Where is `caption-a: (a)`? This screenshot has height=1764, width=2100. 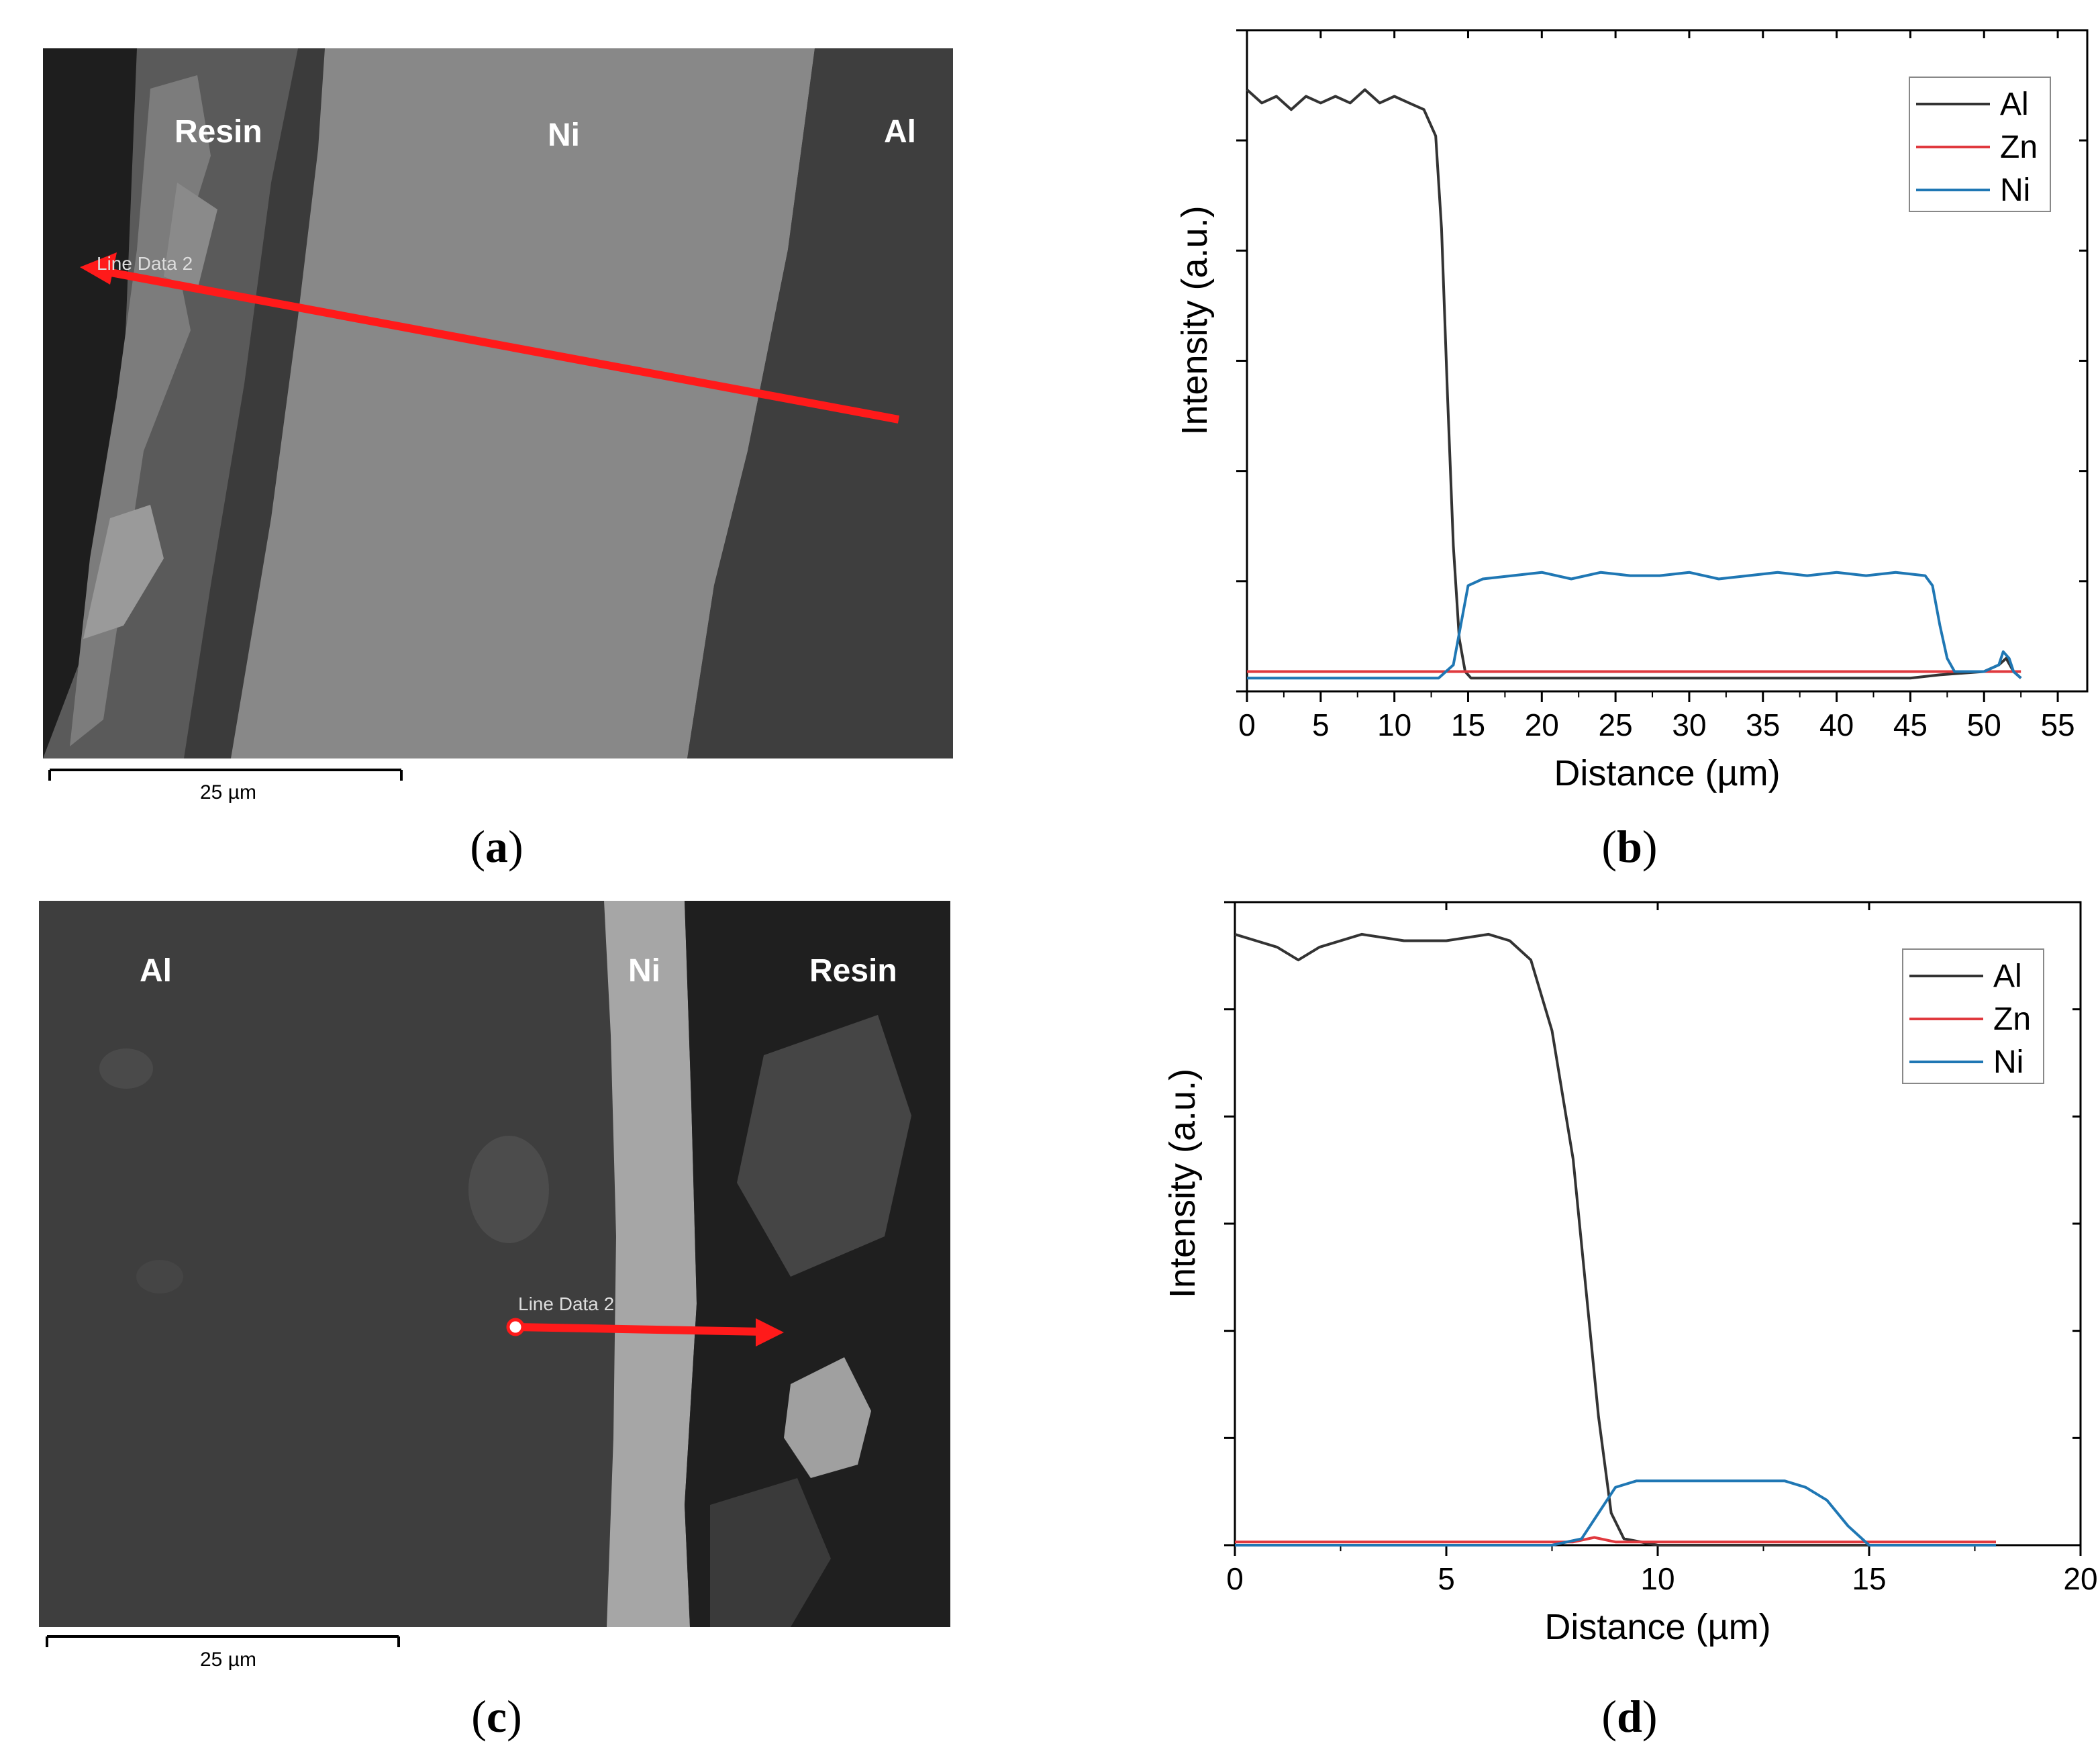 caption-a: (a) is located at coordinates (497, 847).